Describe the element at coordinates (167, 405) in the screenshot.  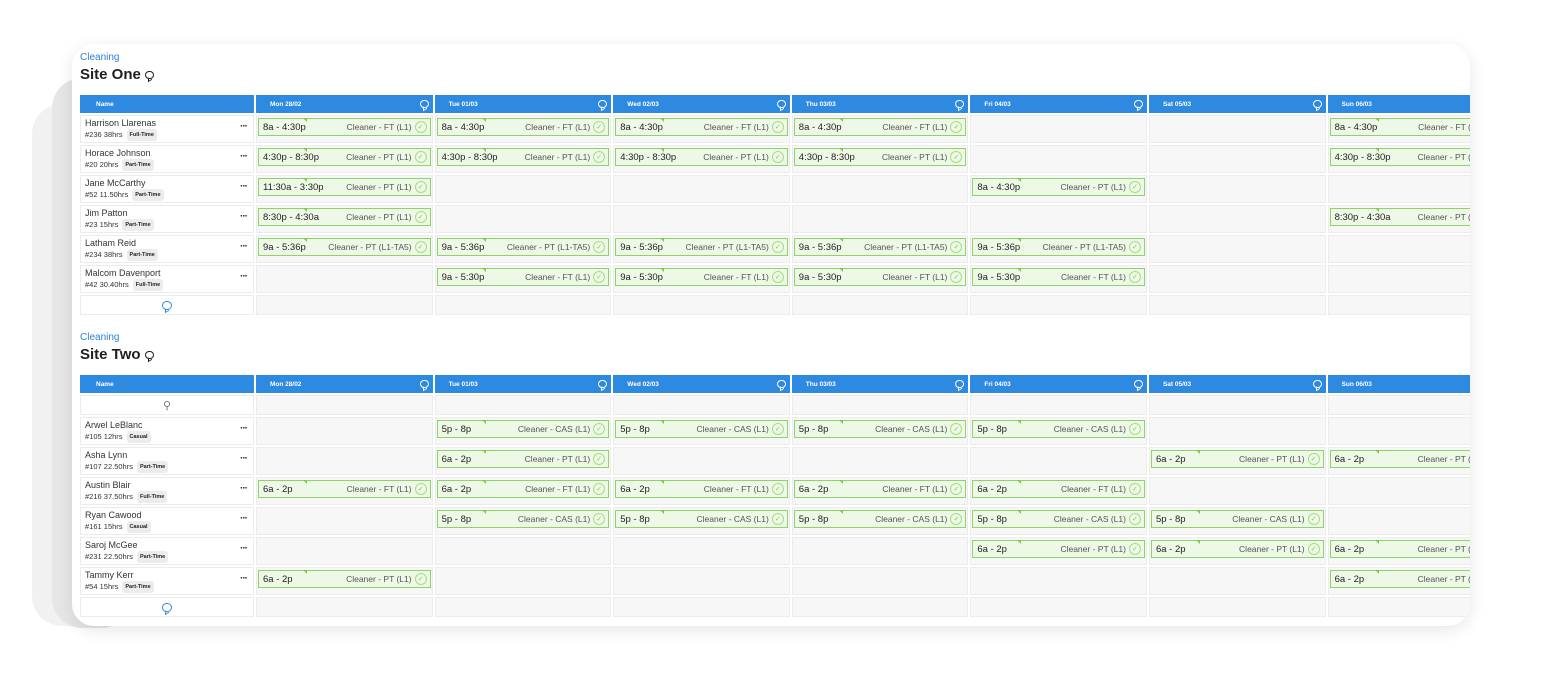
I see `person-add-icon: ⚲` at that location.